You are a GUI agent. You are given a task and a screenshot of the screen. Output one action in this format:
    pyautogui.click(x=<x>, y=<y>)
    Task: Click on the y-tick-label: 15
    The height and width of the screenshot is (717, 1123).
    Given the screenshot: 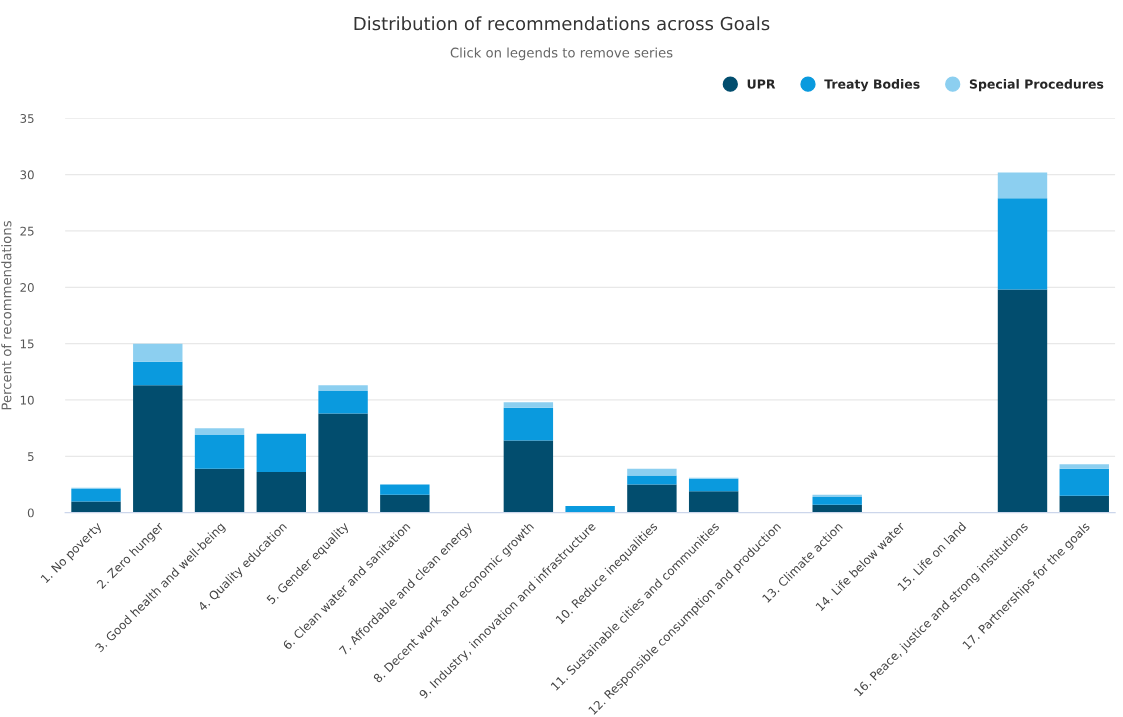 What is the action you would take?
    pyautogui.click(x=27, y=344)
    